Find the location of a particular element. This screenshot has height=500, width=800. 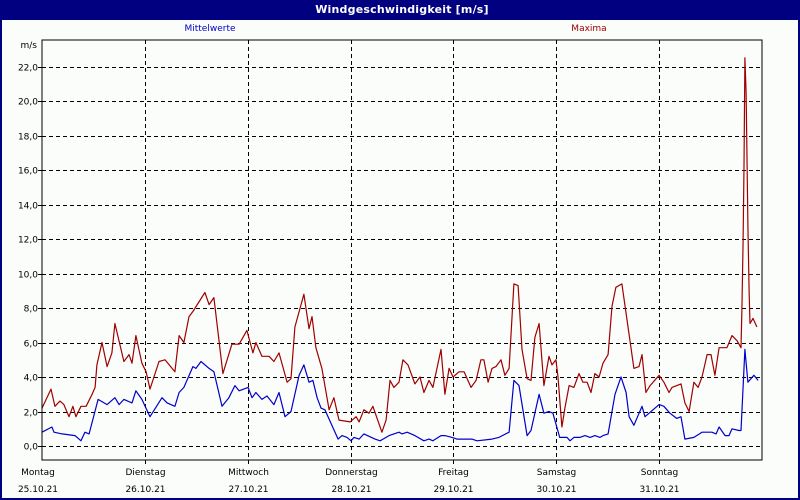

x-tick-date: 29.10.21 is located at coordinates (453, 490).